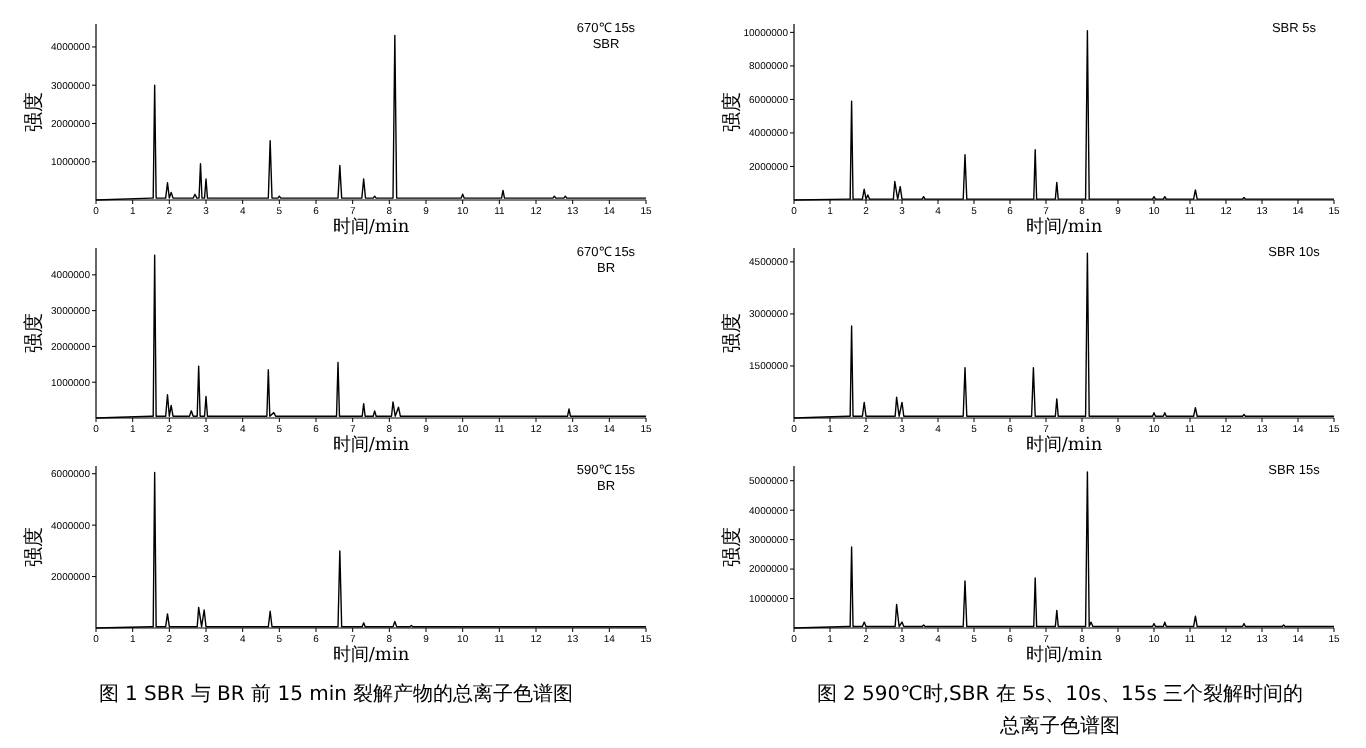 The width and height of the screenshot is (1366, 748). I want to click on text: 图 1 SBR 与 BR 前 15 min 裂解产物的总离子色谱图, so click(336, 694).